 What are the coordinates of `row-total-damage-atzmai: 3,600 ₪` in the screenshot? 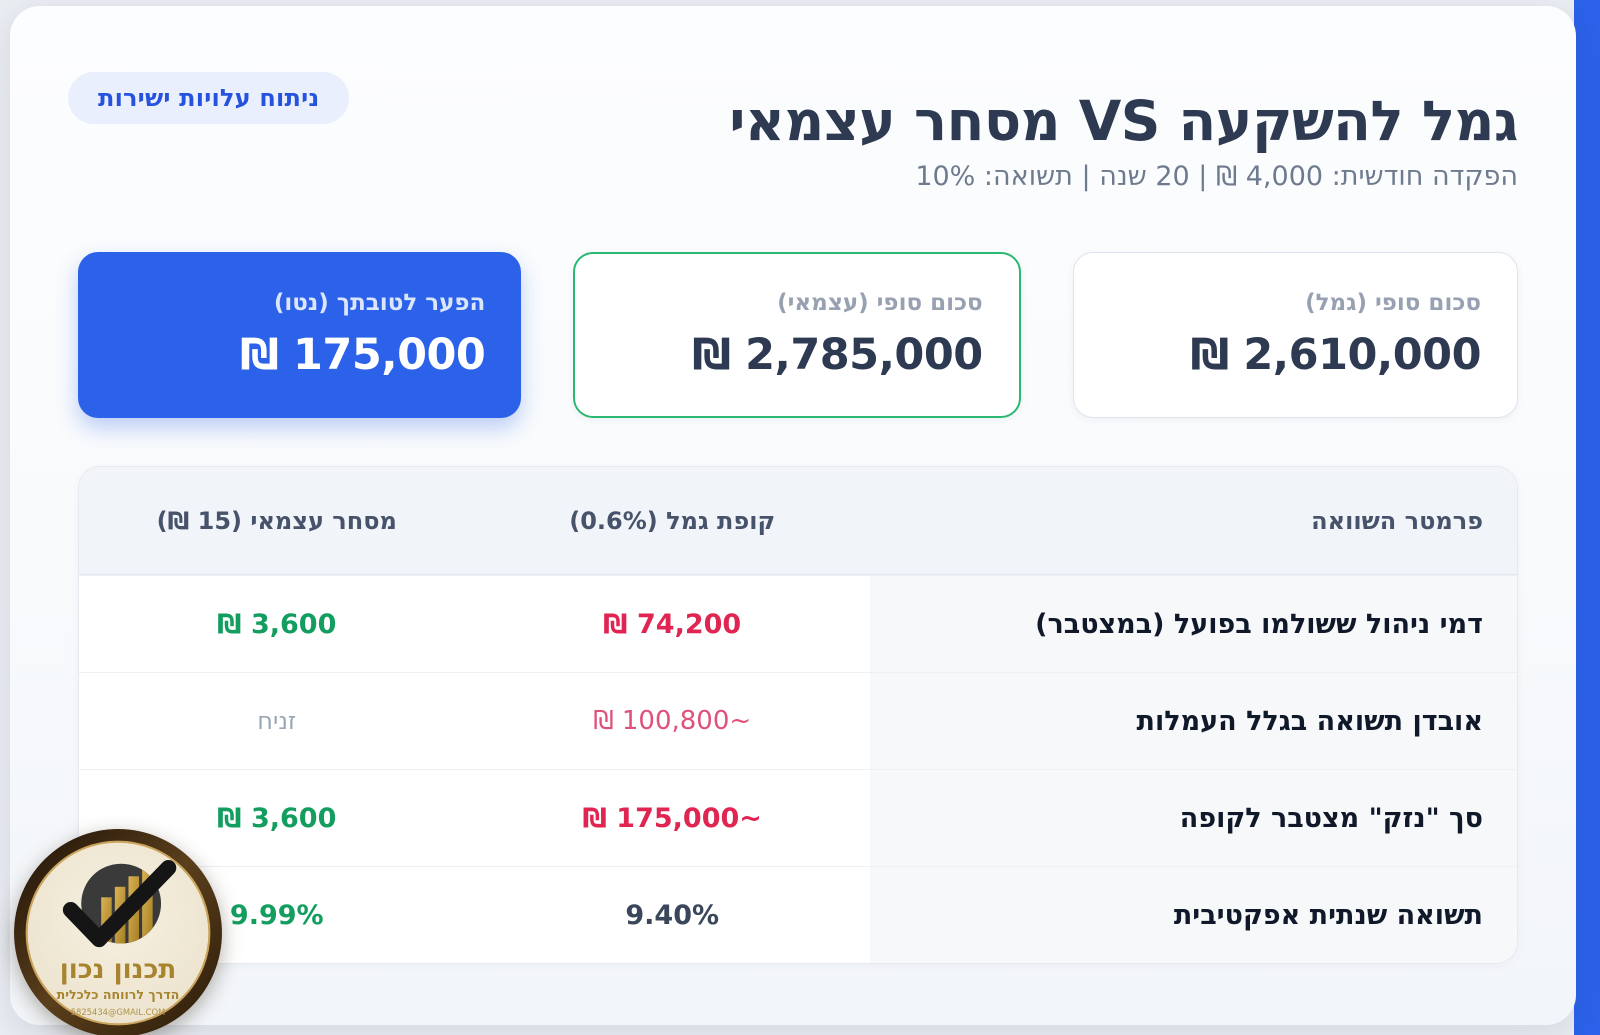 It's located at (277, 818).